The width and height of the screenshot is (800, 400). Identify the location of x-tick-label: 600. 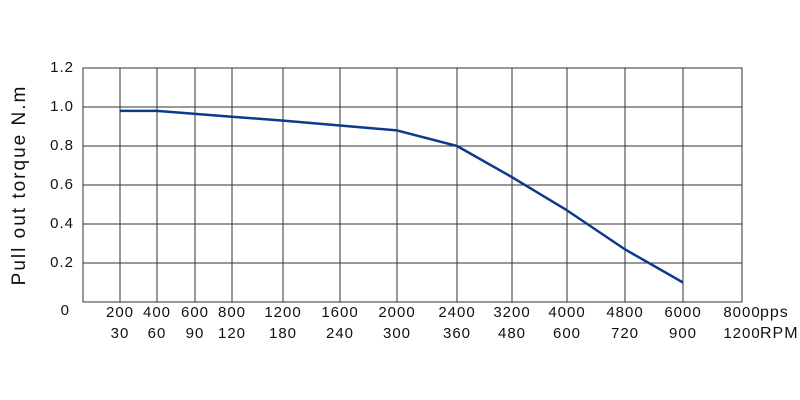
(195, 312).